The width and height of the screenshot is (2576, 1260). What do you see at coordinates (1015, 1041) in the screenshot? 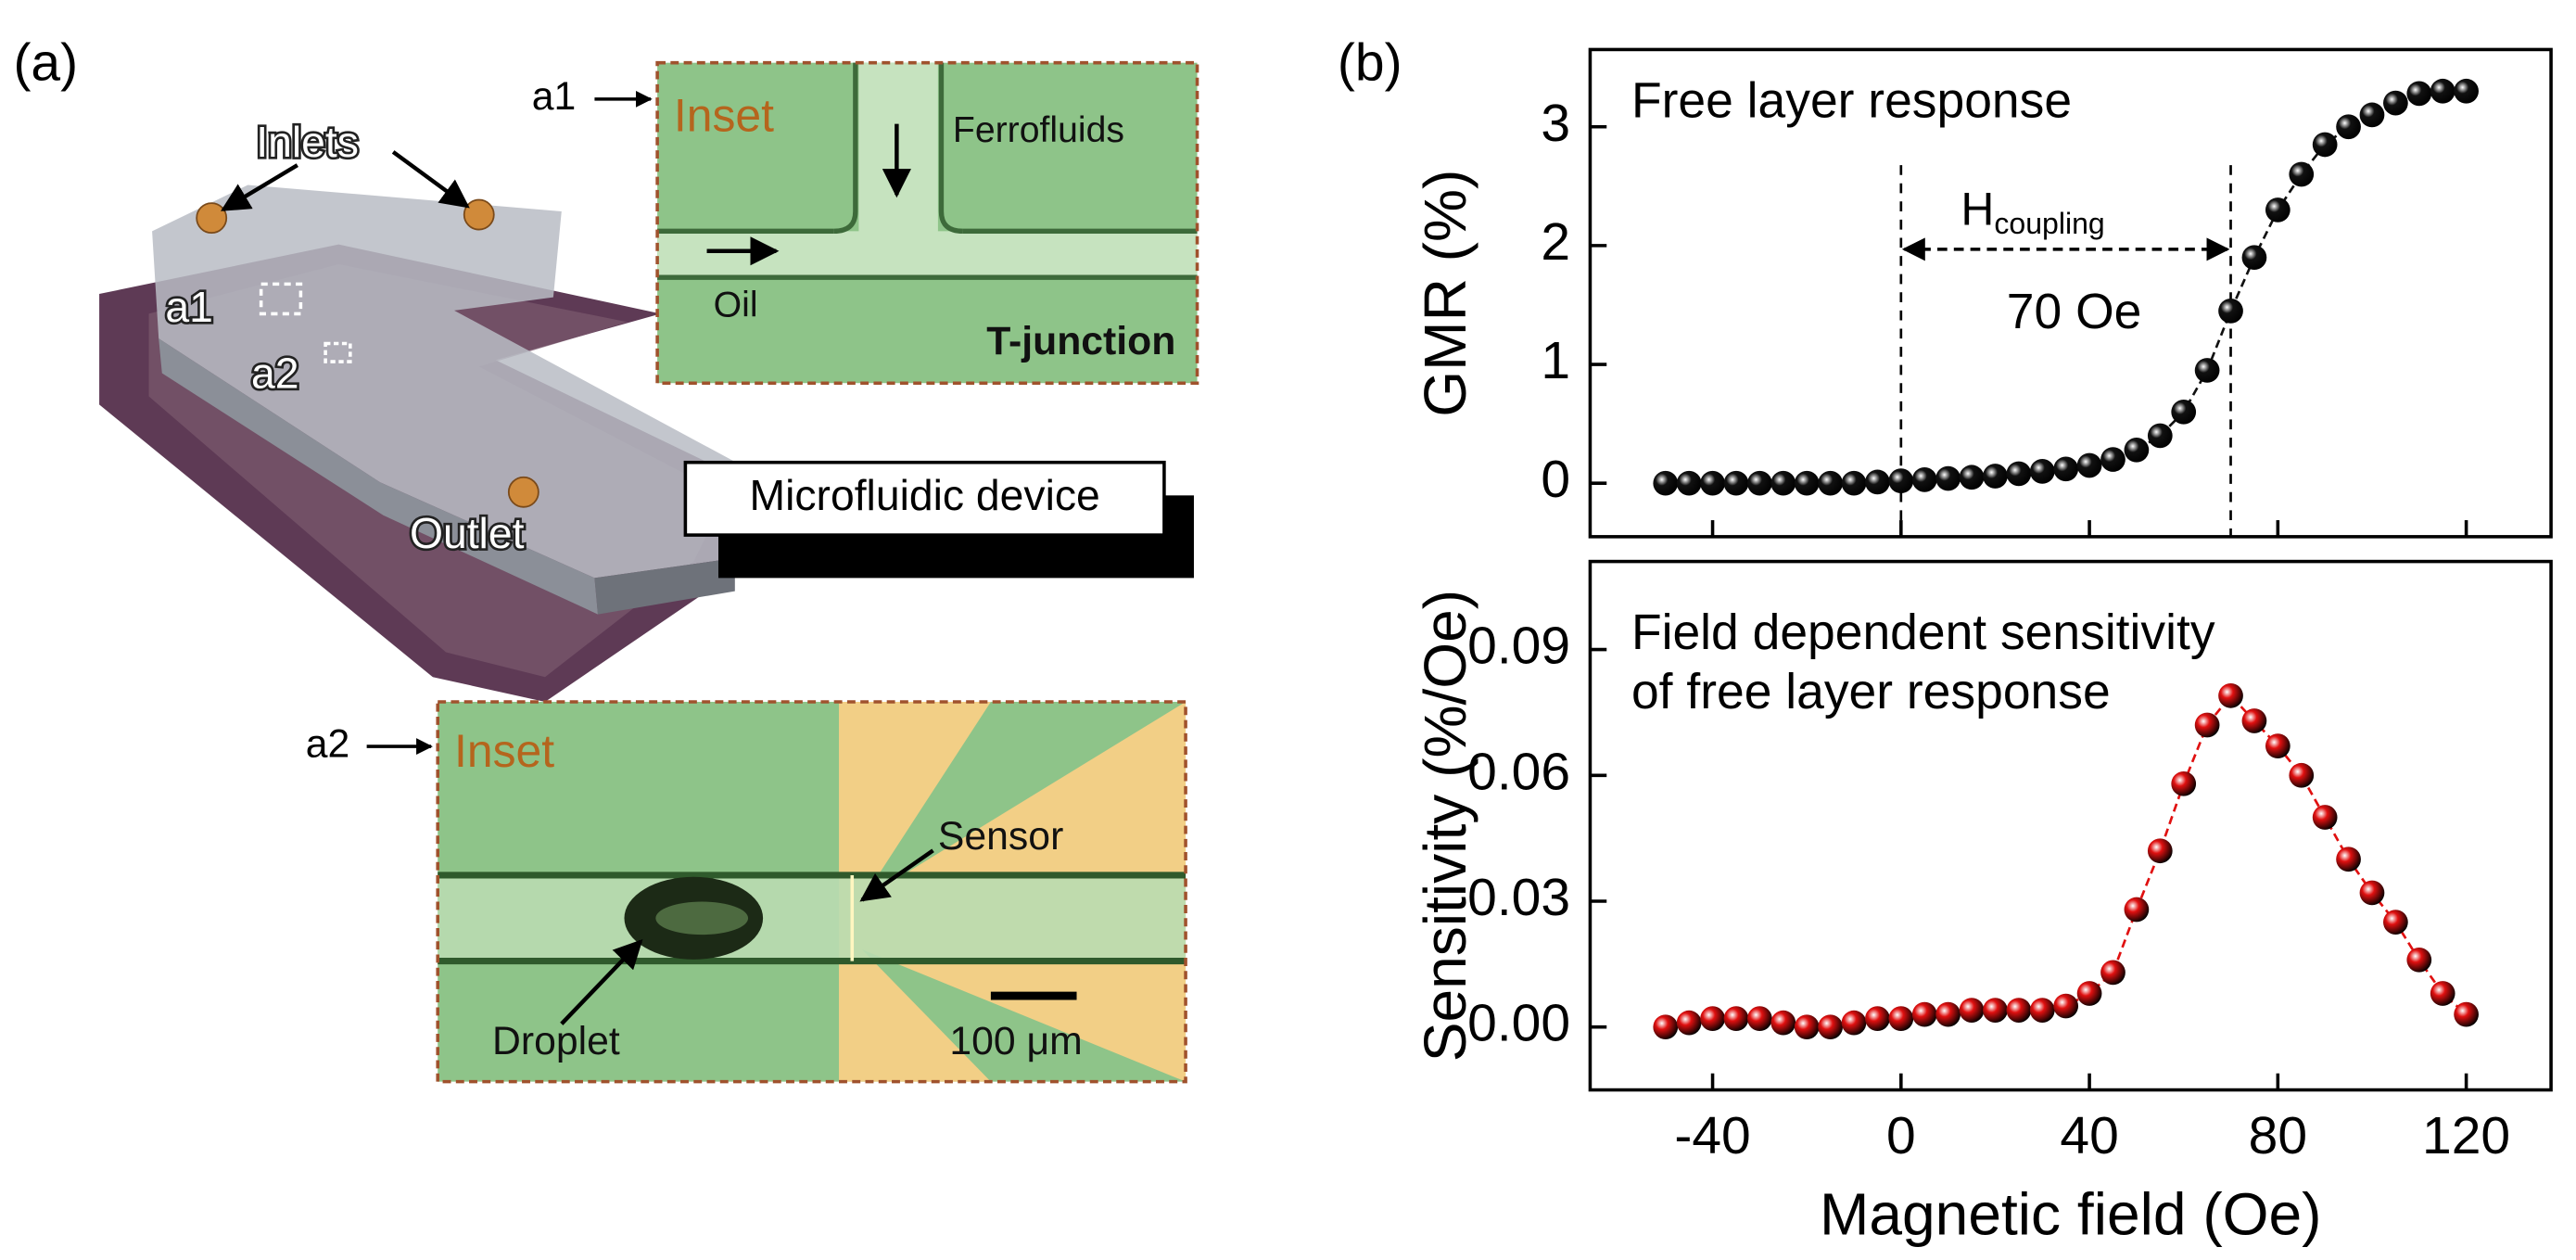
I see `scale-label: 100 μm` at bounding box center [1015, 1041].